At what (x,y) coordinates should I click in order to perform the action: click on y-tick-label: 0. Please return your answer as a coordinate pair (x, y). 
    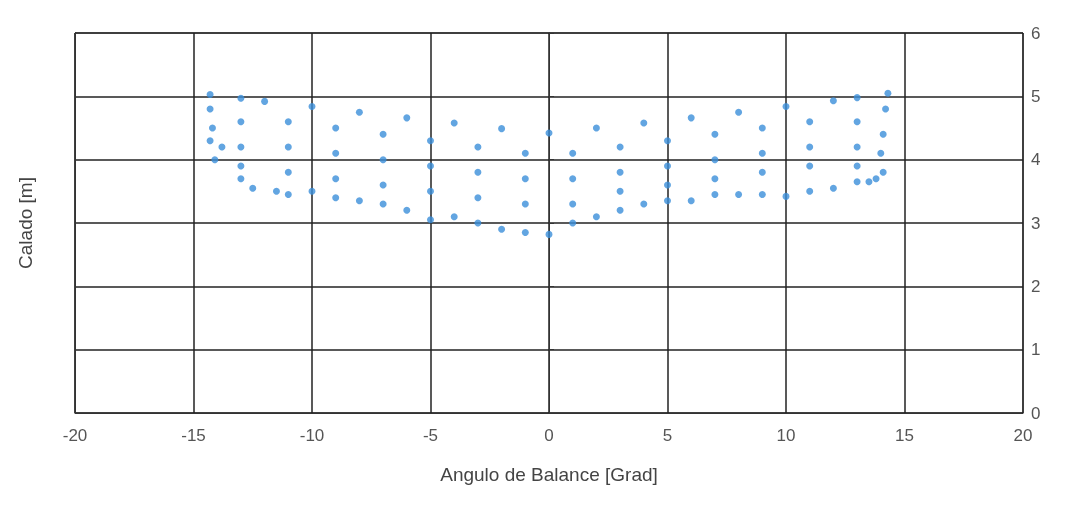
    Looking at the image, I should click on (1036, 413).